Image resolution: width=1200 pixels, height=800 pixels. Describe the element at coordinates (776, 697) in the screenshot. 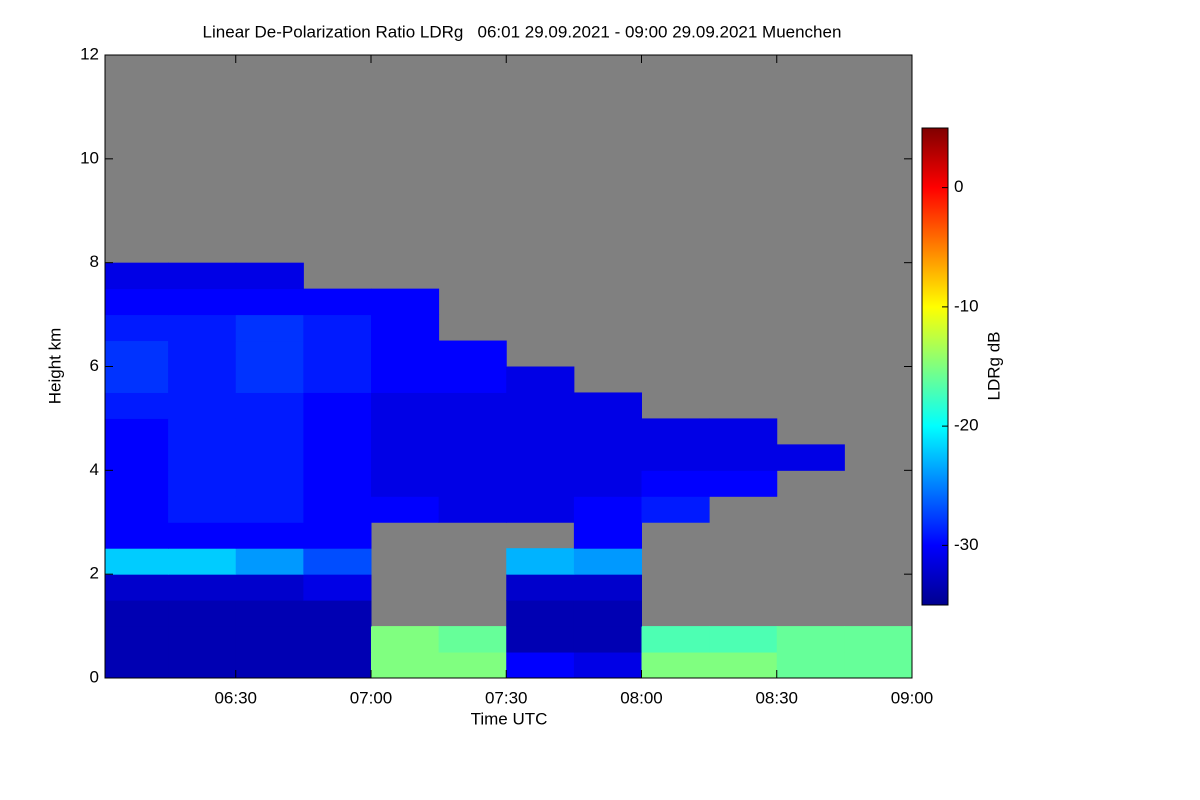

I see `x-tick-label: 08:30` at that location.